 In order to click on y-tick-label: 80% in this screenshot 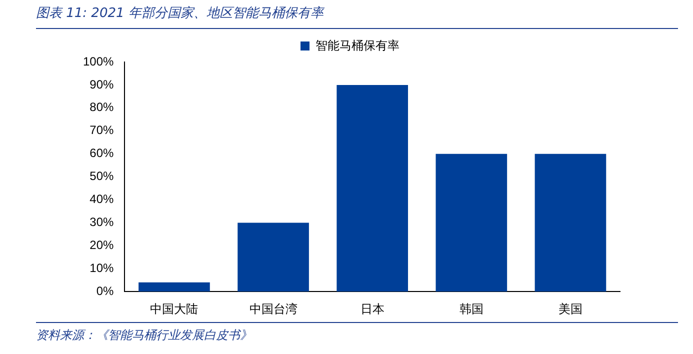, I will do `click(102, 107)`.